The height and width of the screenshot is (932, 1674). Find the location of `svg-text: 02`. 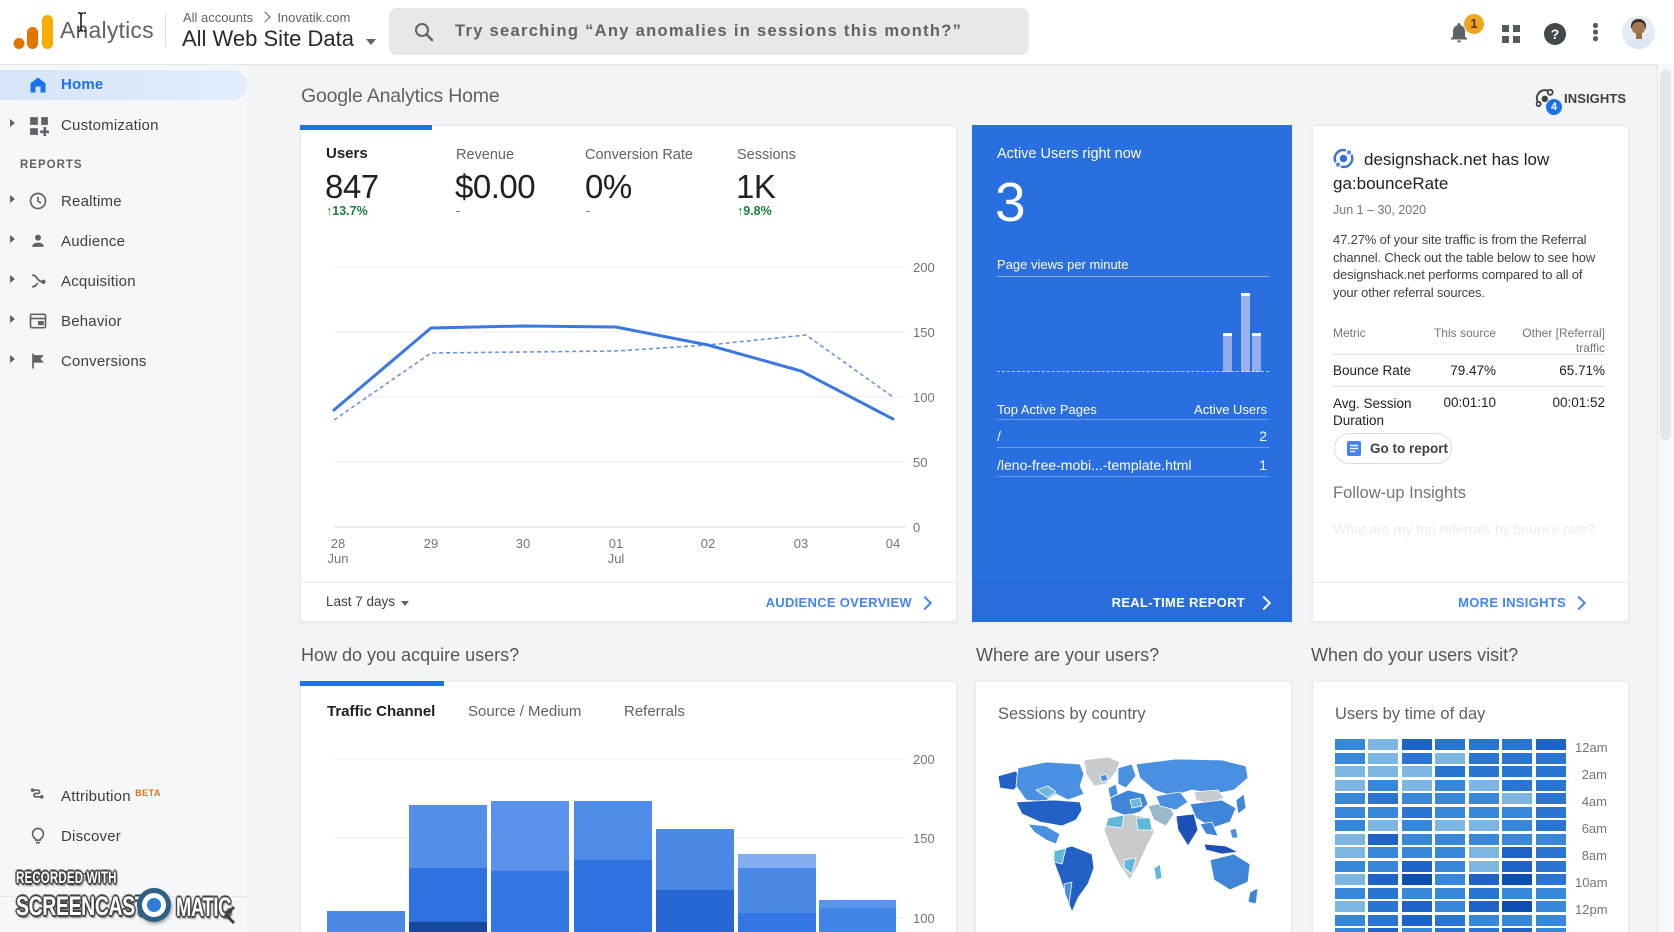

svg-text: 02 is located at coordinates (708, 543).